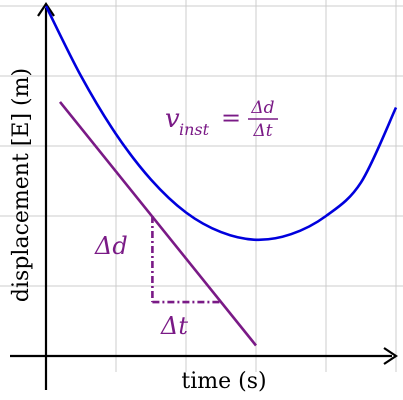 Image resolution: width=403 pixels, height=400 pixels. I want to click on y-axis-arrow-icon, so click(46, 9).